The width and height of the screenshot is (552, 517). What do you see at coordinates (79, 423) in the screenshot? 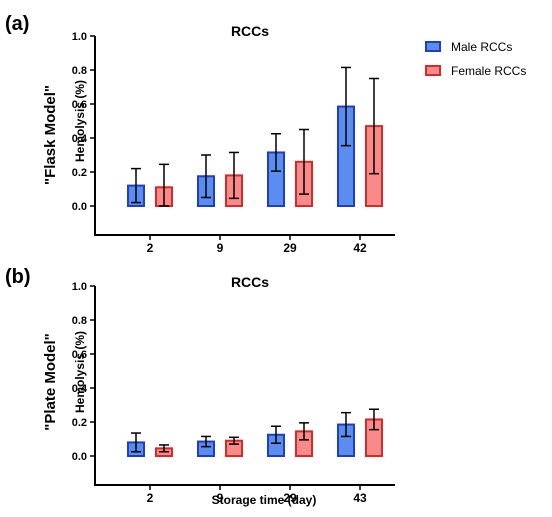
I see `panel-b-y-tick-label: 0.2` at bounding box center [79, 423].